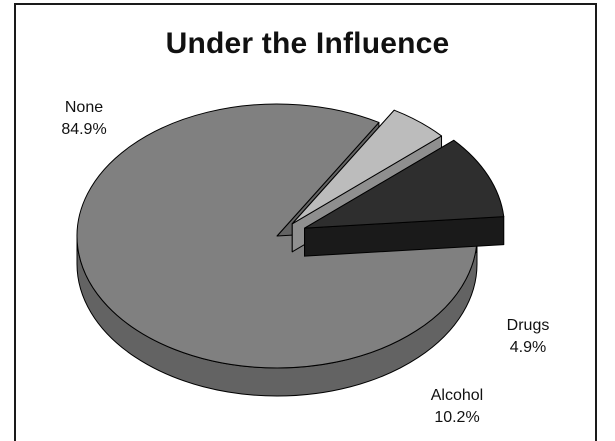 Image resolution: width=615 pixels, height=441 pixels. I want to click on pie-slice-alcohol, so click(404, 198).